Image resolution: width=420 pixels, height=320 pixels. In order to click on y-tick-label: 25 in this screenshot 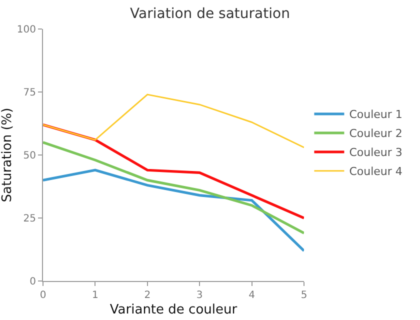, I will do `click(29, 219)`.